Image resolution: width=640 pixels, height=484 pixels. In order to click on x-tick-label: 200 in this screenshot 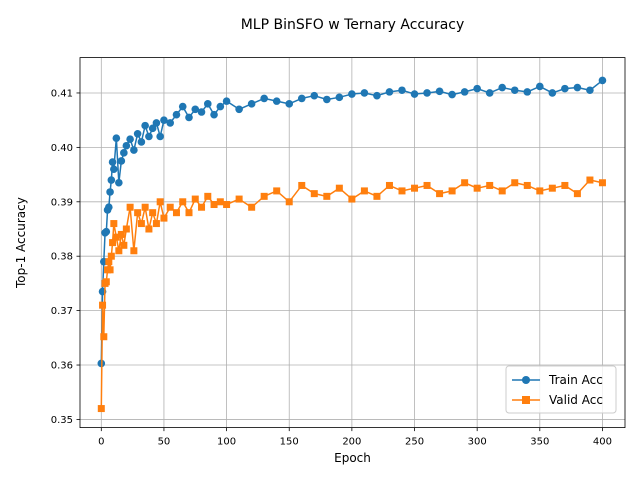, I will do `click(351, 442)`.